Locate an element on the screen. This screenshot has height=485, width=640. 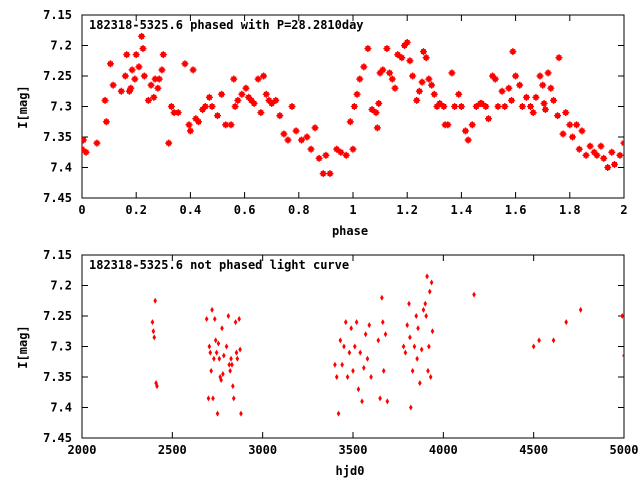
x-tick-label: 2 is located at coordinates (623, 210).